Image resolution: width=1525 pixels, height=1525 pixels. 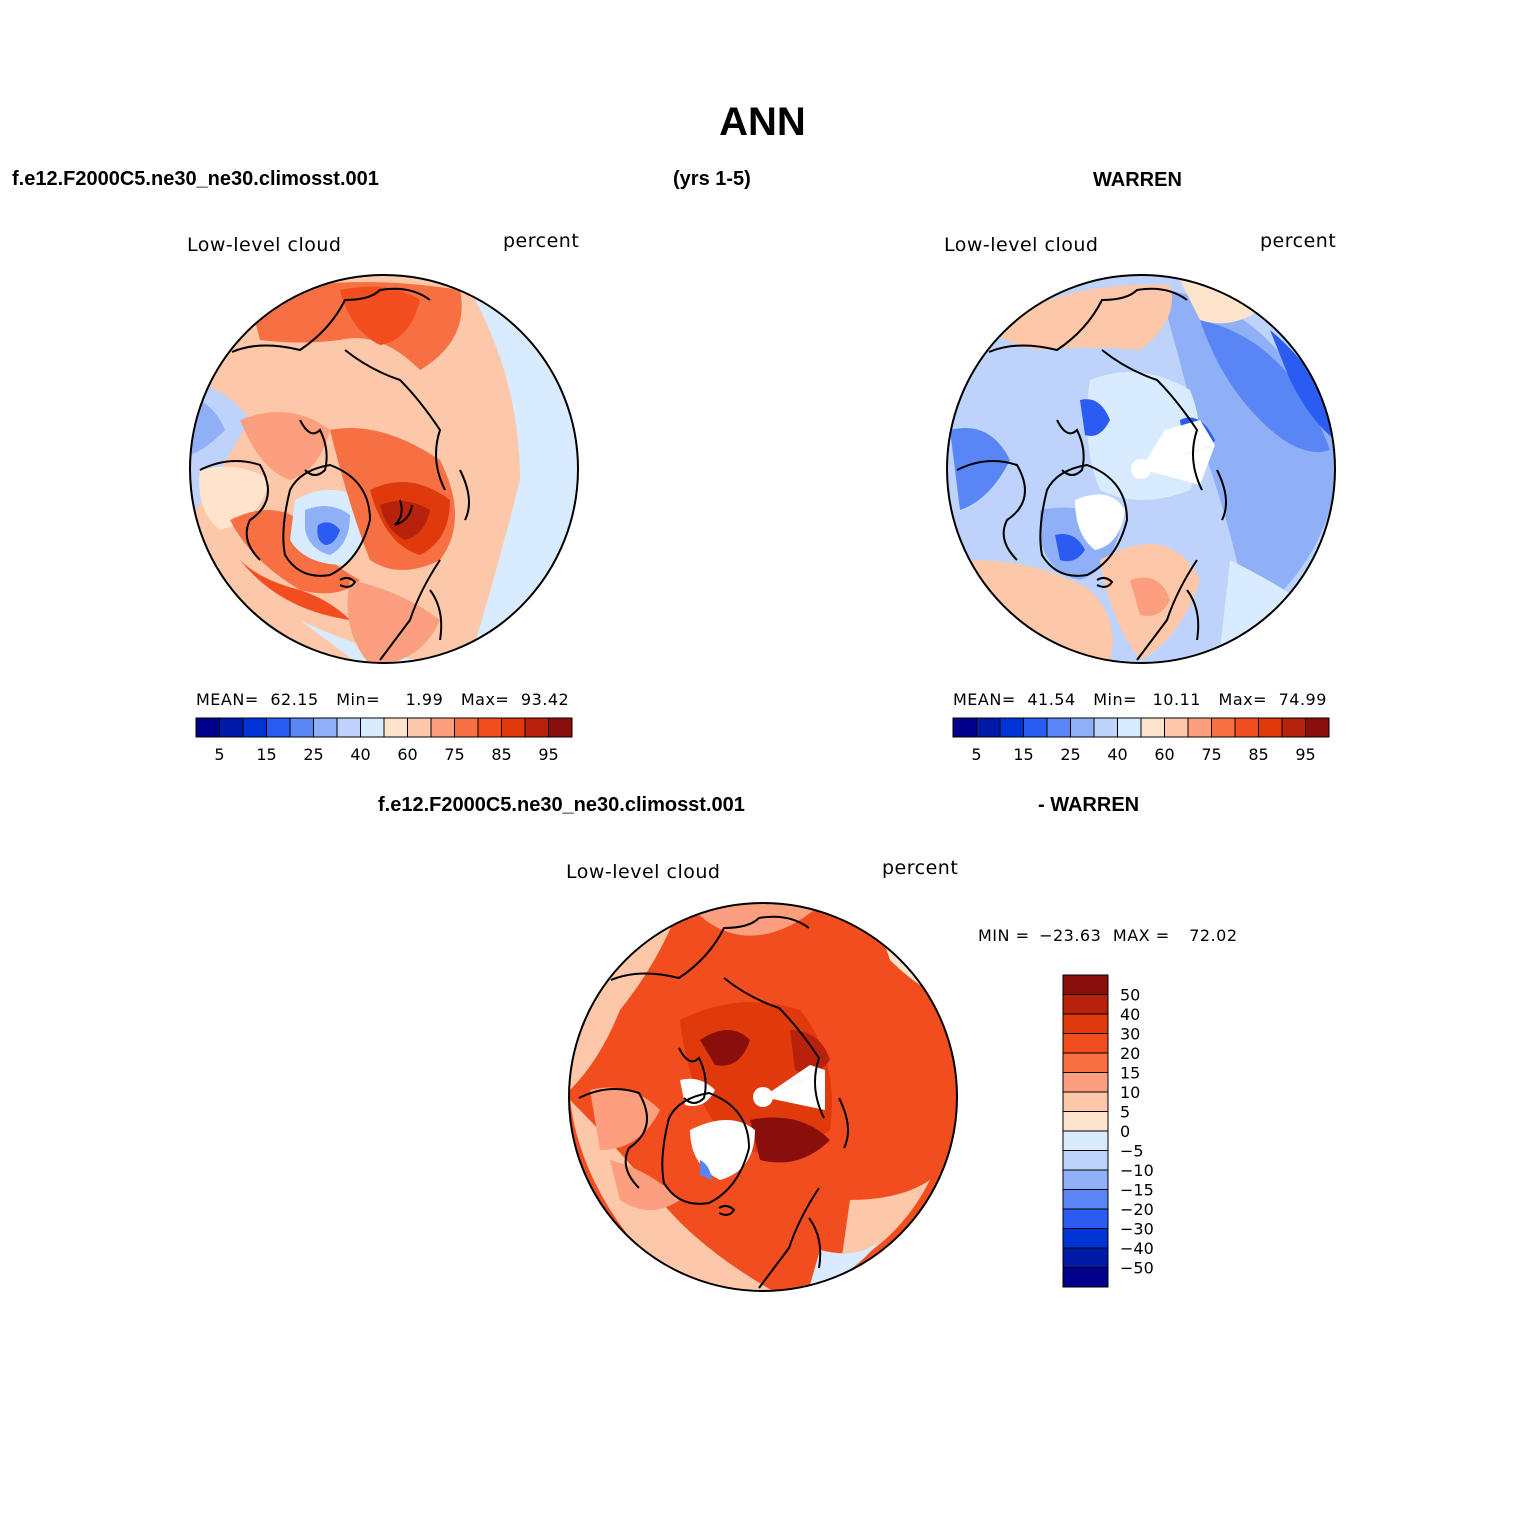 I want to click on panel2-variable-label: Low-level cloud, so click(x=1021, y=245).